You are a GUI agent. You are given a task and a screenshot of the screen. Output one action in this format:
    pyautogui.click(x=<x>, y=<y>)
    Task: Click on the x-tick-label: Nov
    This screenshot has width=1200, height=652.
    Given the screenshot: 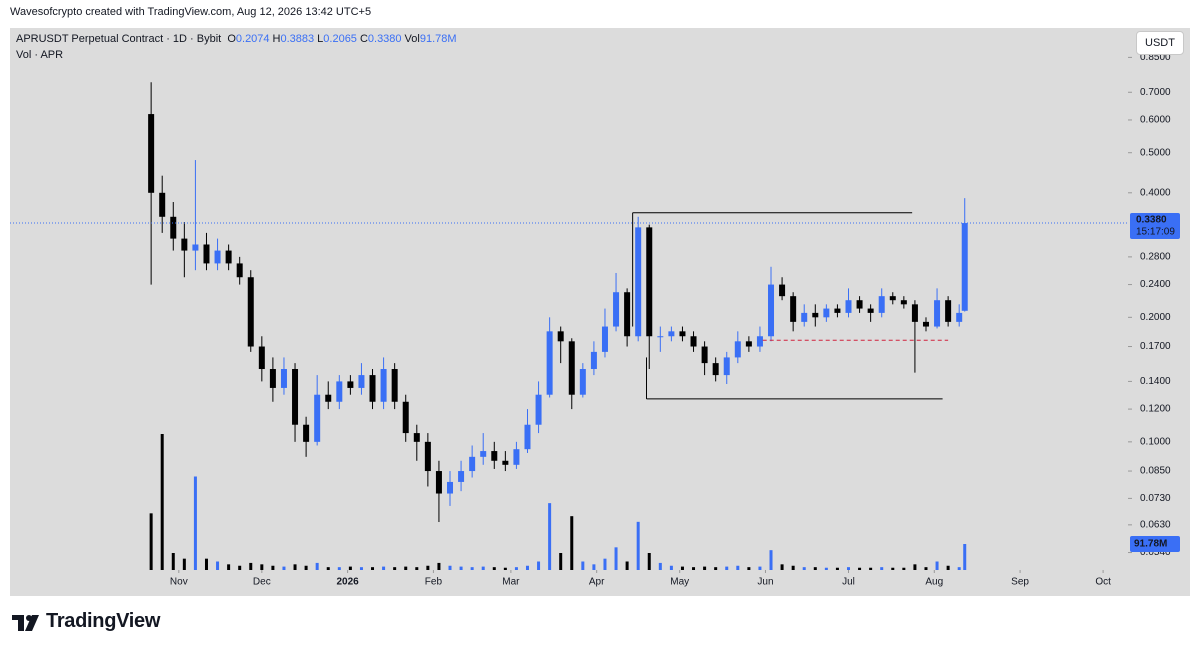 What is the action you would take?
    pyautogui.click(x=179, y=582)
    